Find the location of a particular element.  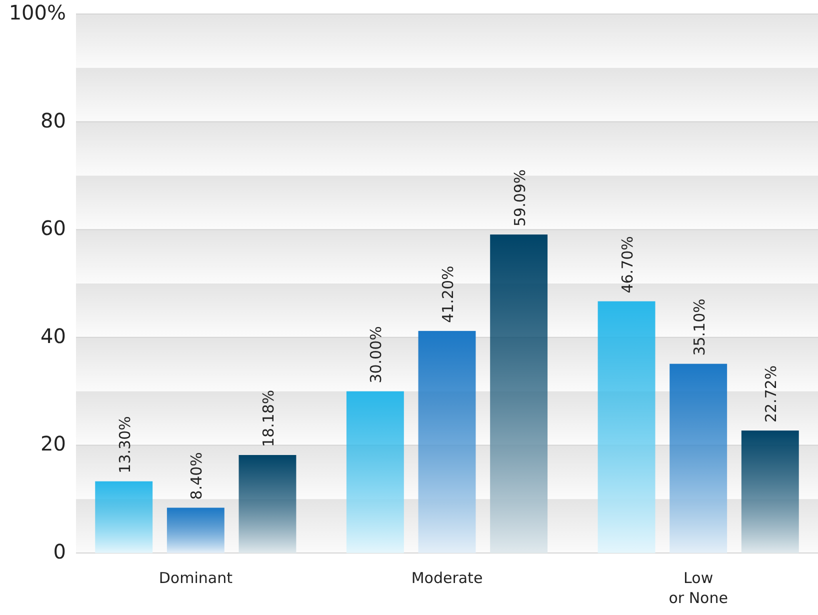

data-label: 22.72% is located at coordinates (771, 394).